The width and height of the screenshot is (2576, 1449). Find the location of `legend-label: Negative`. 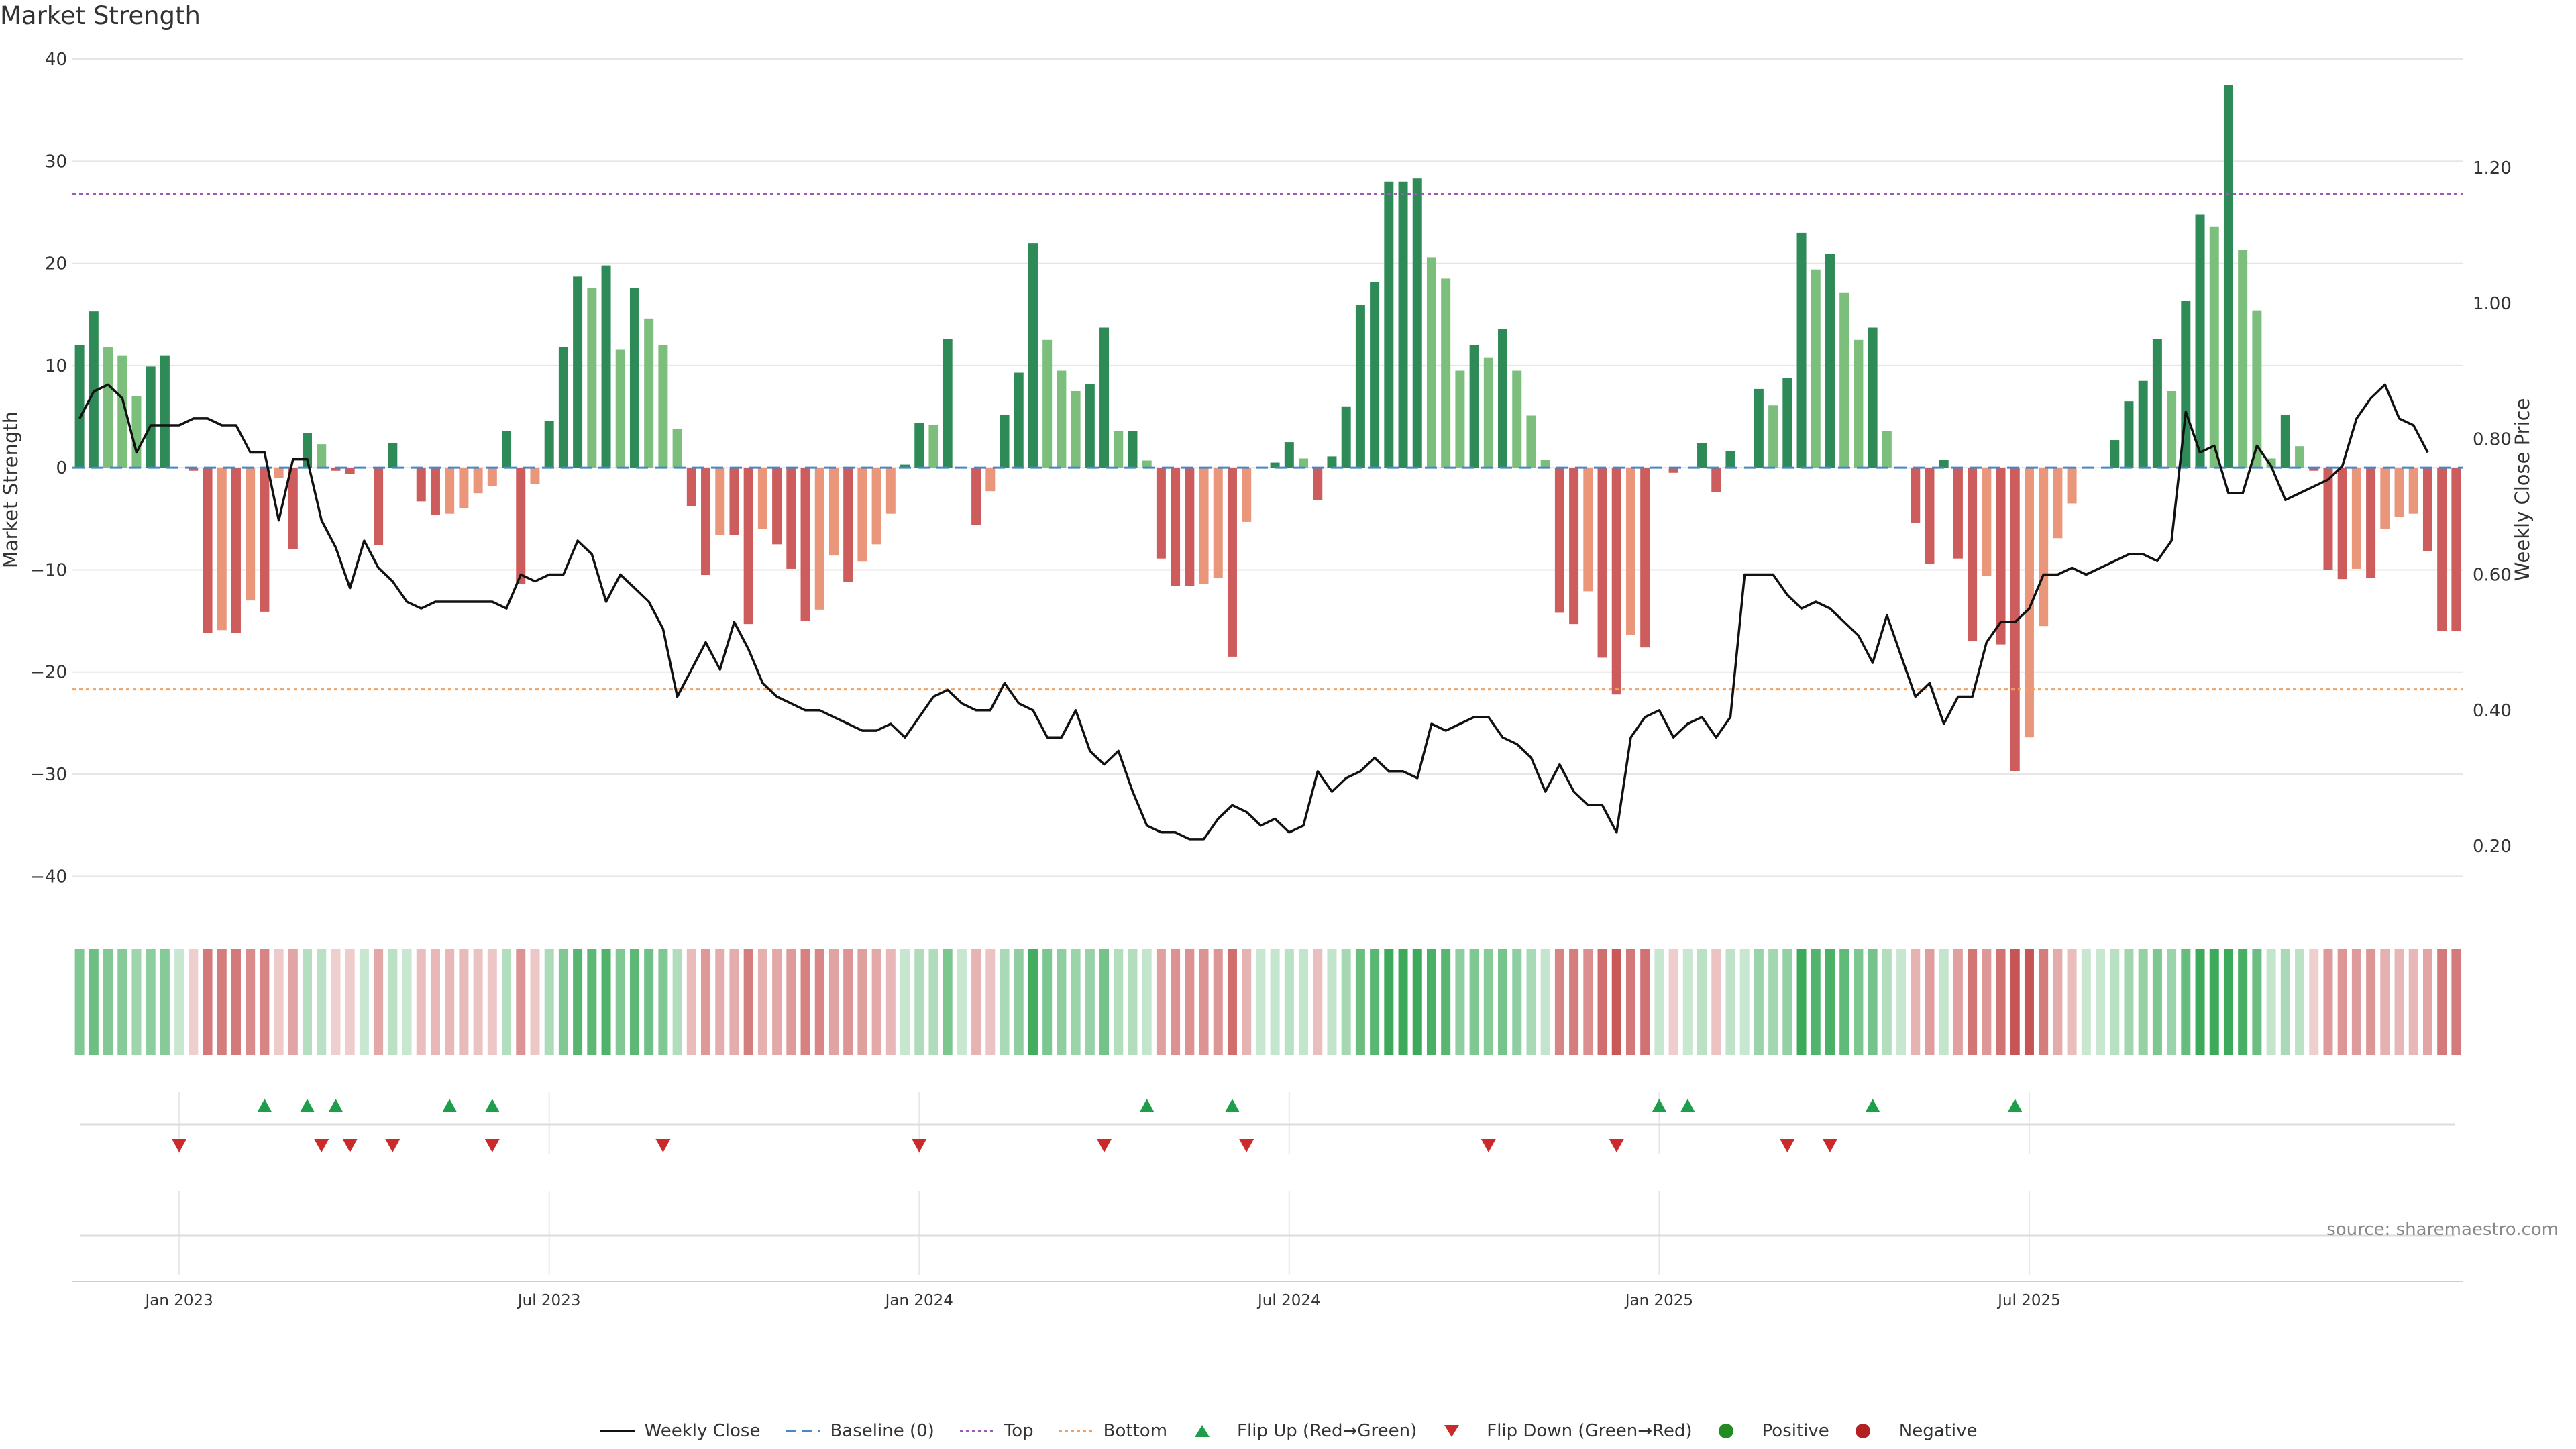

legend-label: Negative is located at coordinates (1938, 1431).